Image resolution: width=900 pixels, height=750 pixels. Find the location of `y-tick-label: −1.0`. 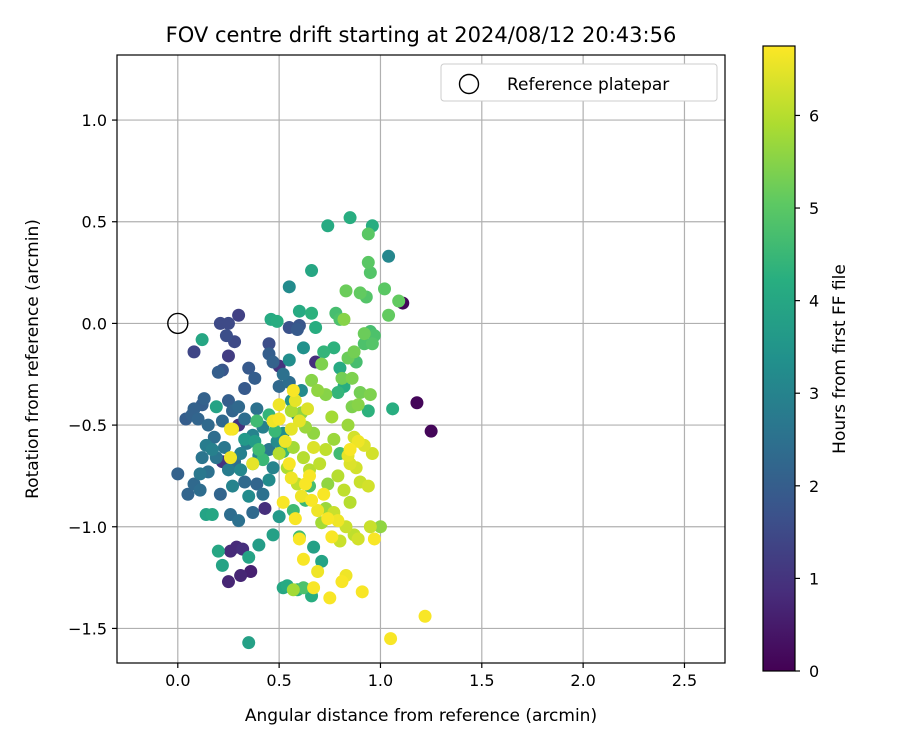

y-tick-label: −1.0 is located at coordinates (87, 527).